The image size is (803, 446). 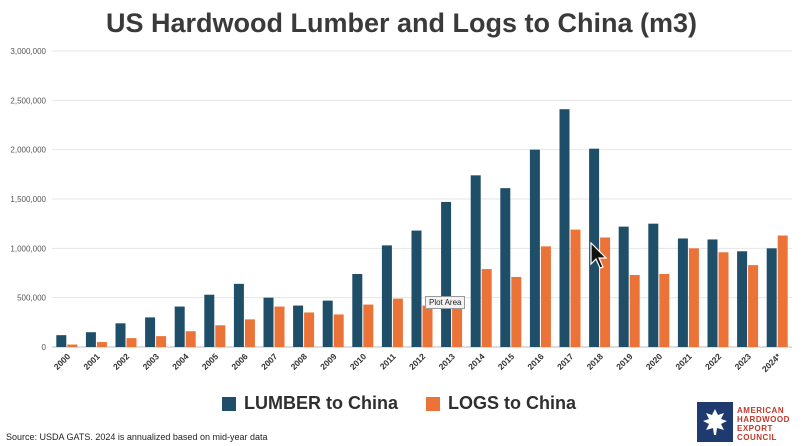 What do you see at coordinates (624, 361) in the screenshot?
I see `x-tick-label: 2019` at bounding box center [624, 361].